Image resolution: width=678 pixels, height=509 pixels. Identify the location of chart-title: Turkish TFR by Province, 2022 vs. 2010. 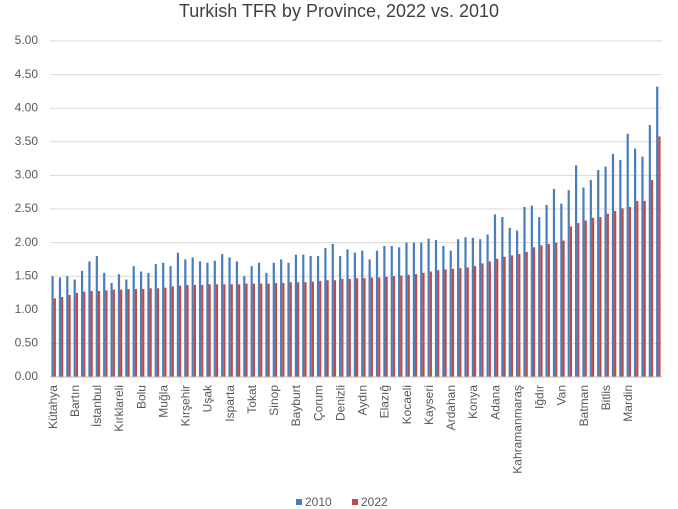
(339, 11).